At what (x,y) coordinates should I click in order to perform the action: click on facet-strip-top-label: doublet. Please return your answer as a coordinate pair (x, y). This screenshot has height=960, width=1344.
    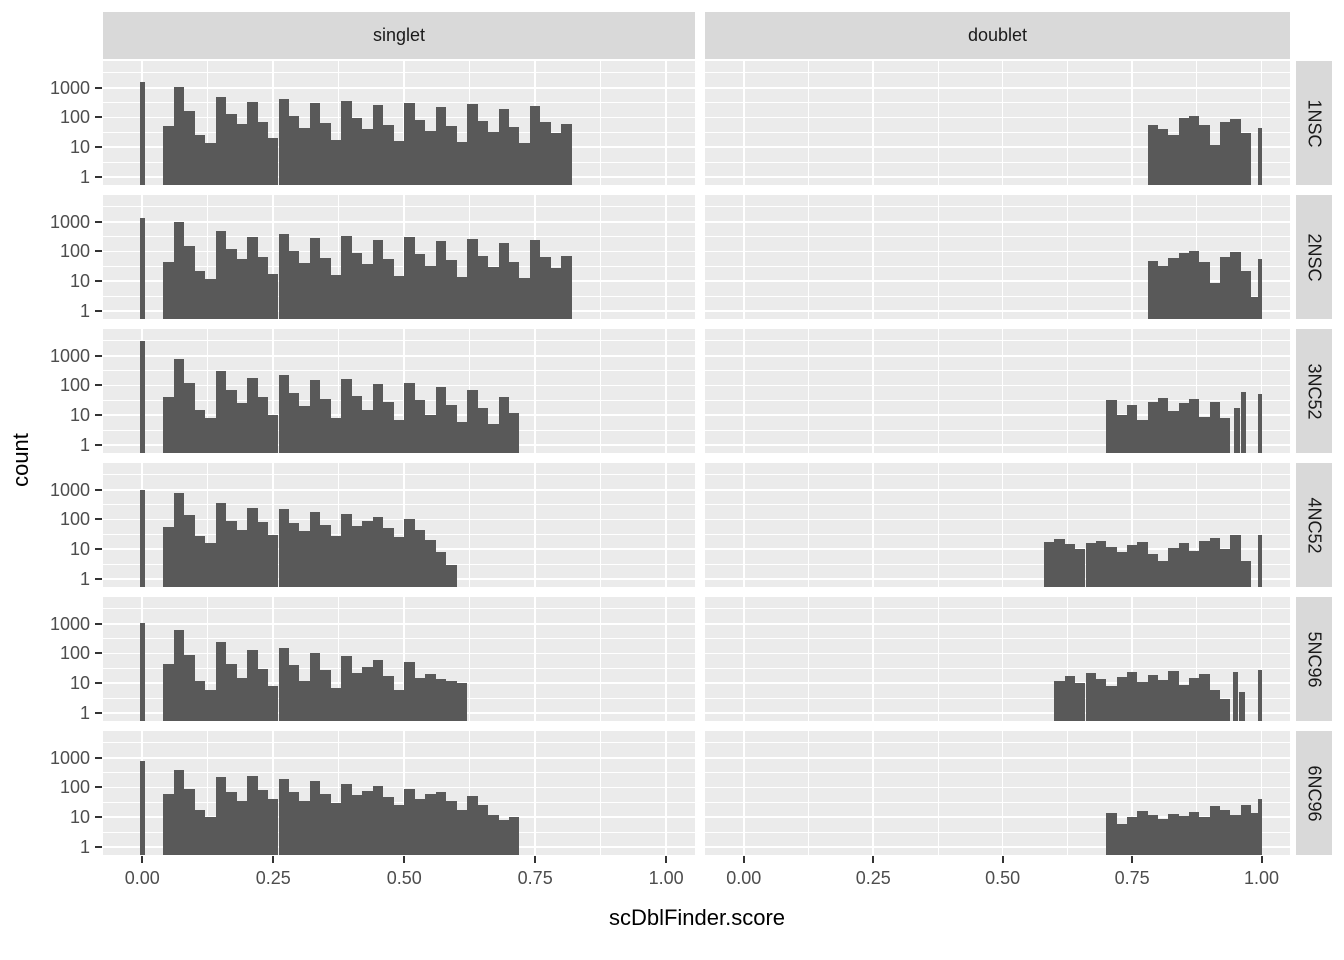
    Looking at the image, I should click on (997, 35).